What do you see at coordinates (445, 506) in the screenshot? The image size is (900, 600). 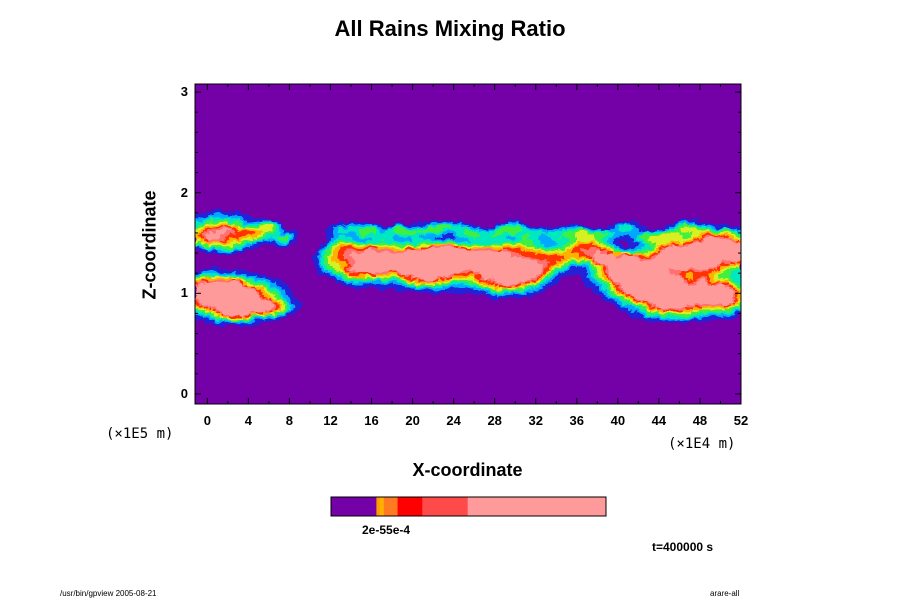 I see `colorbar-segment` at bounding box center [445, 506].